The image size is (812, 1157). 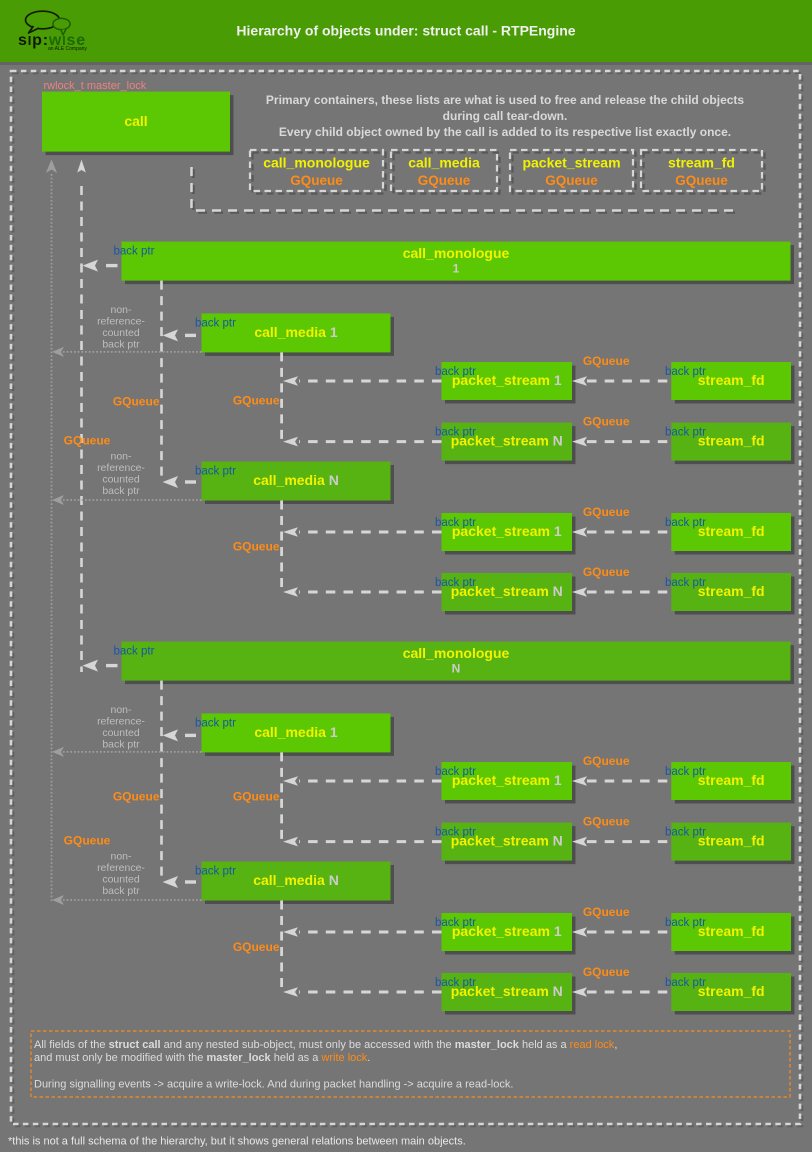 I want to click on svg-text: call_media, so click(x=444, y=163).